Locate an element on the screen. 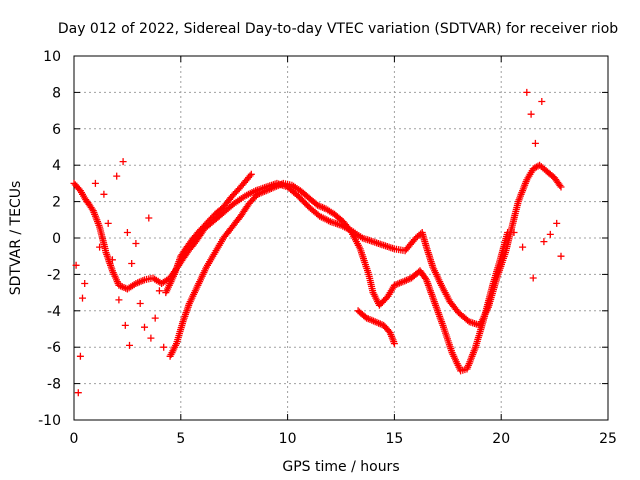 This screenshot has height=480, width=640. x-tick-label: 0 is located at coordinates (74, 439).